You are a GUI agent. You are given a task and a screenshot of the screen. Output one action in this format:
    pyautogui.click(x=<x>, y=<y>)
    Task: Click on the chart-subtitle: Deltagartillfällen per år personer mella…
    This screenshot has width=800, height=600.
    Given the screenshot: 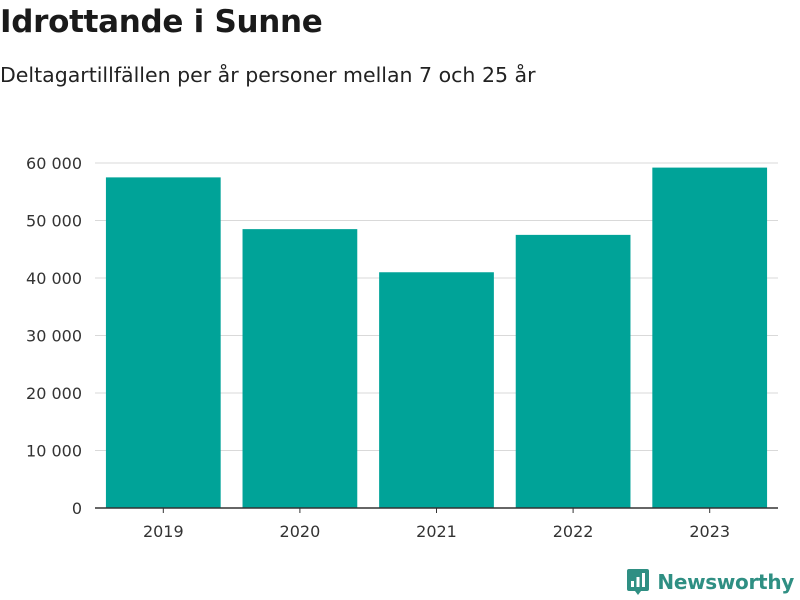 What is the action you would take?
    pyautogui.click(x=268, y=75)
    